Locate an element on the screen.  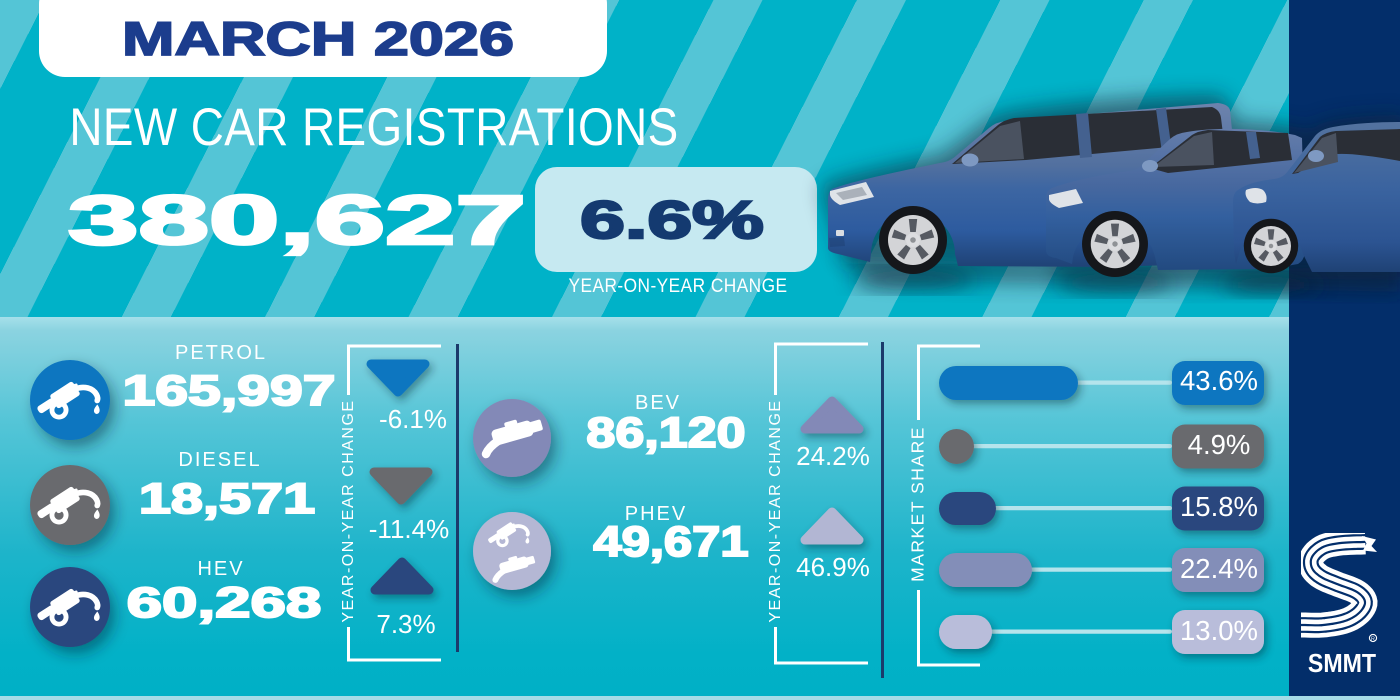
svg-text: R is located at coordinates (1373, 640).